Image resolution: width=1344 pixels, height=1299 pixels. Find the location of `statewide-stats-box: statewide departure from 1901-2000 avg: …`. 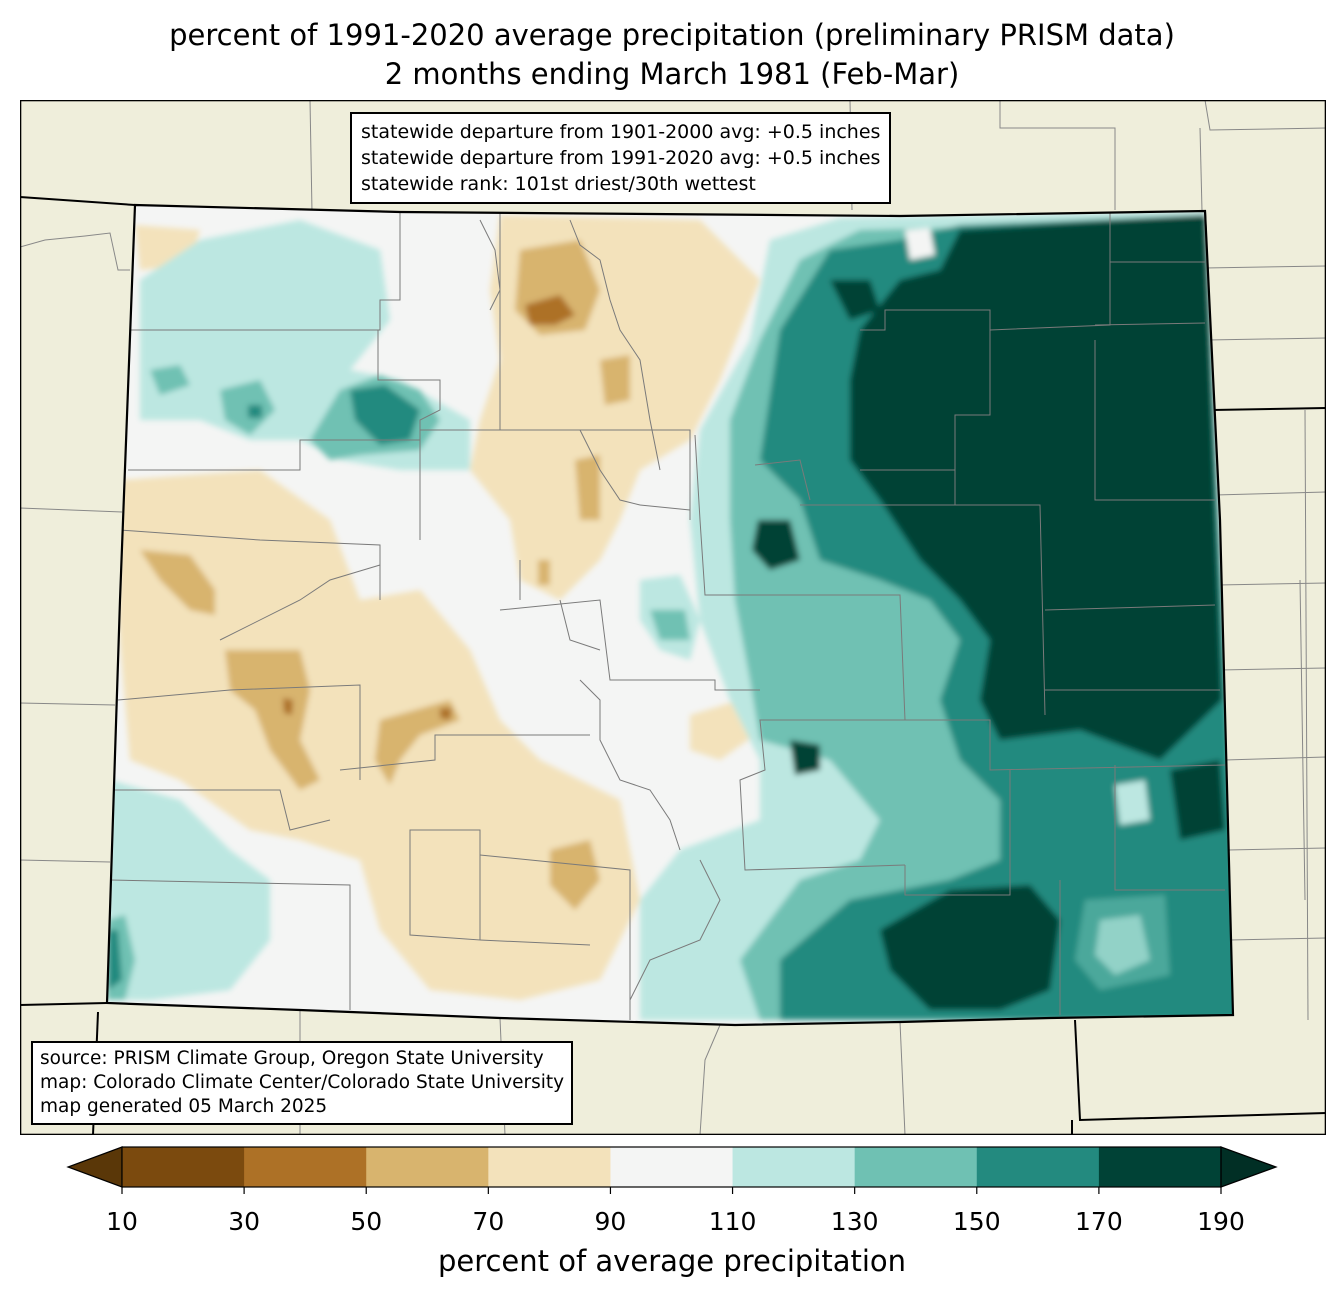

statewide-stats-box: statewide departure from 1901-2000 avg: … is located at coordinates (621, 158).